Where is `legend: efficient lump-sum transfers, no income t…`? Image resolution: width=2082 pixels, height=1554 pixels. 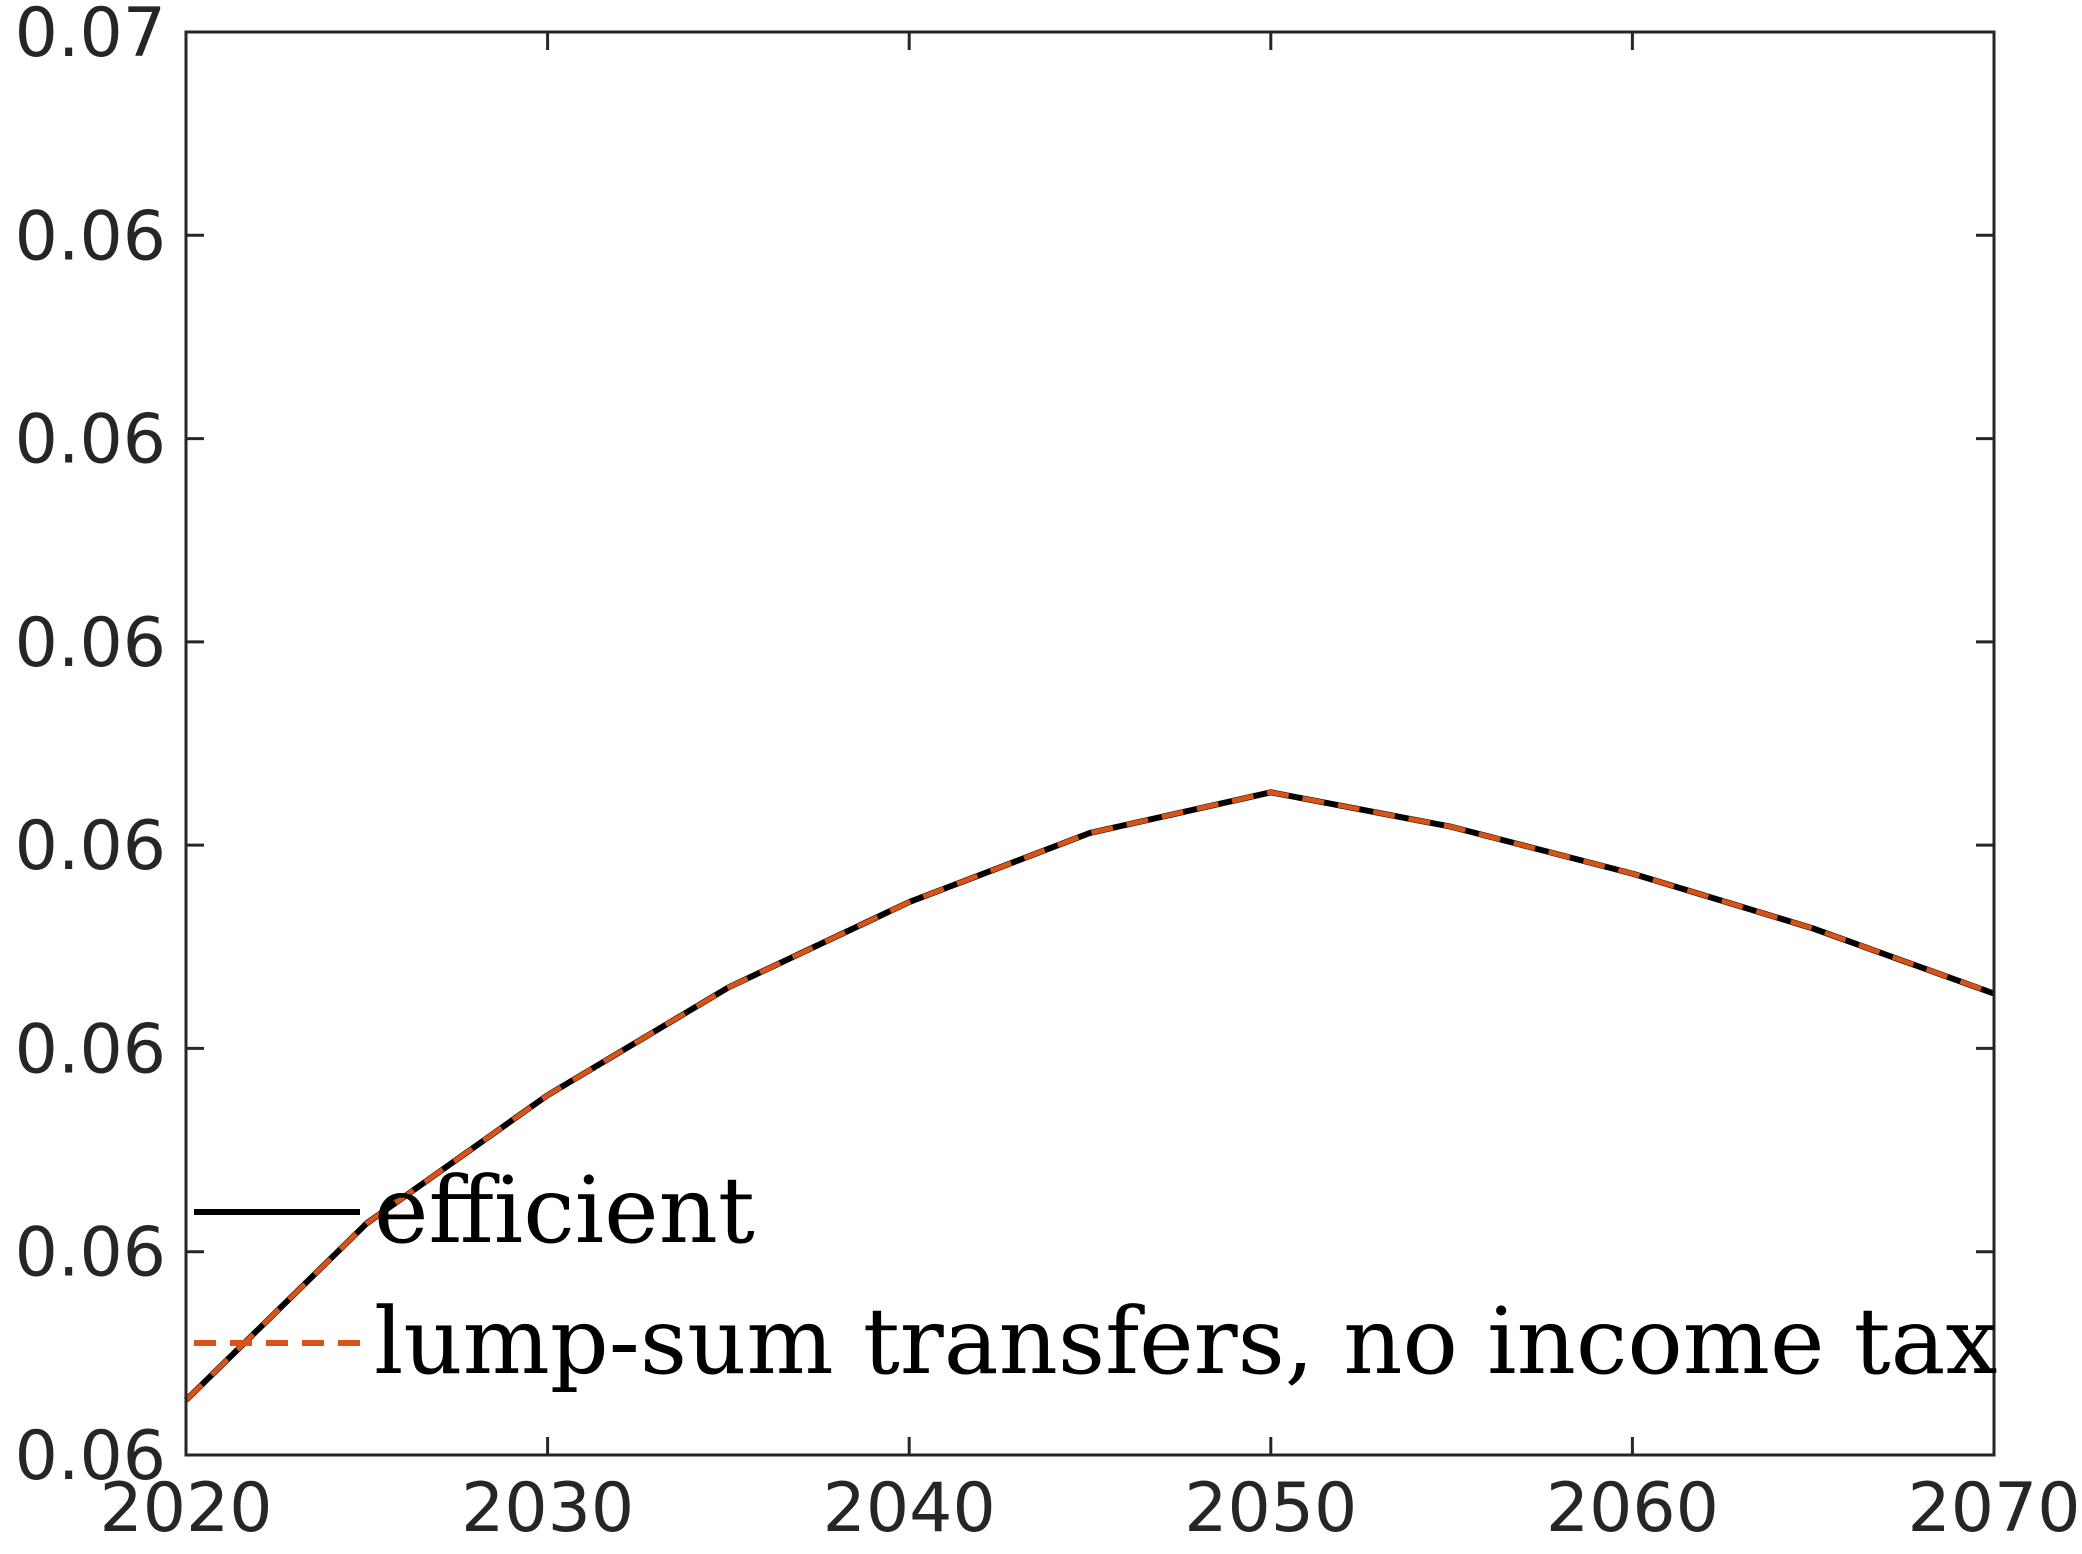 legend: efficient lump-sum transfers, no income t… is located at coordinates (1095, 1276).